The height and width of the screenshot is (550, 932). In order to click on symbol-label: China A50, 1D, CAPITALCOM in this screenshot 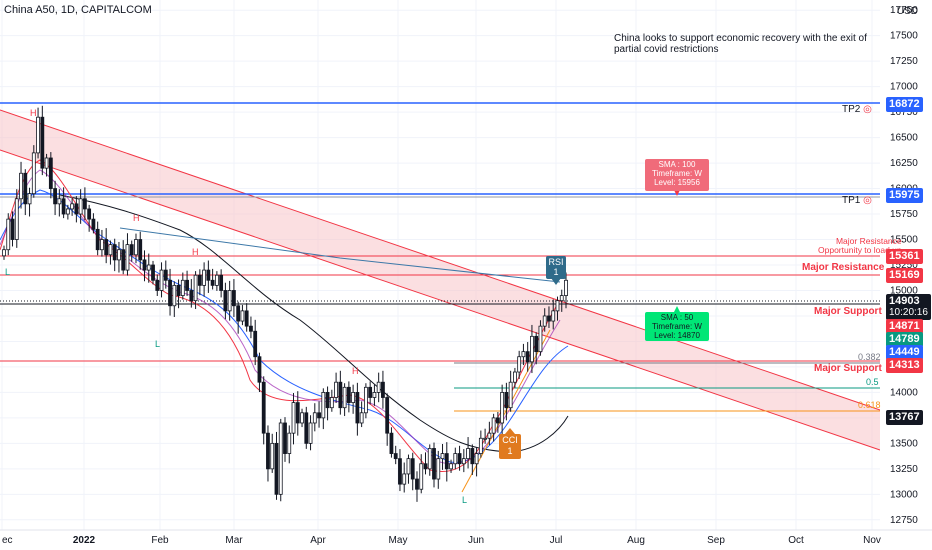, I will do `click(78, 10)`.